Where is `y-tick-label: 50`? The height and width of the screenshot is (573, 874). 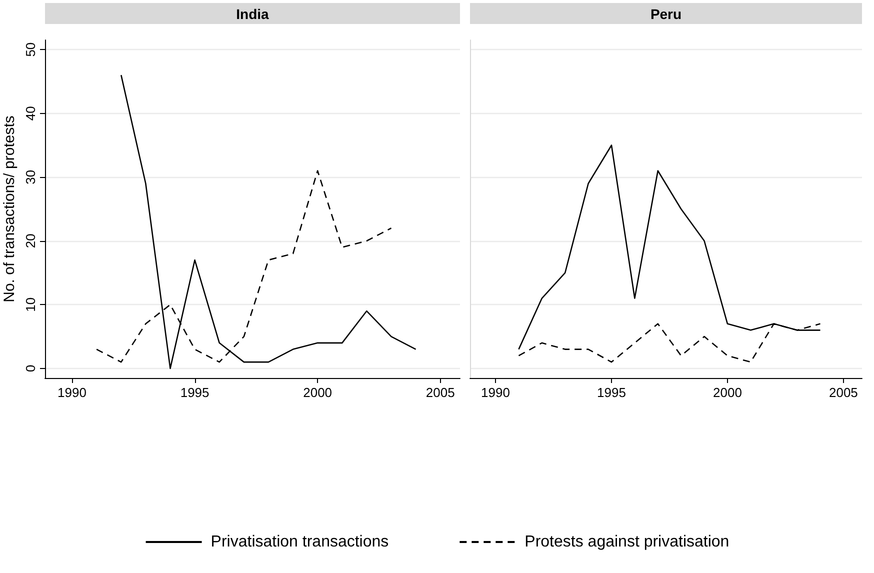
y-tick-label: 50 is located at coordinates (30, 49).